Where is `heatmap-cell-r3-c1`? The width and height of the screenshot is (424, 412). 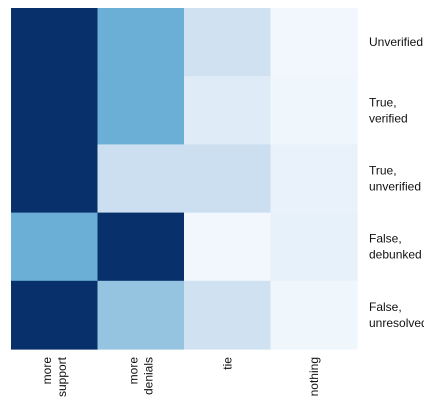
heatmap-cell-r3-c1 is located at coordinates (141, 247).